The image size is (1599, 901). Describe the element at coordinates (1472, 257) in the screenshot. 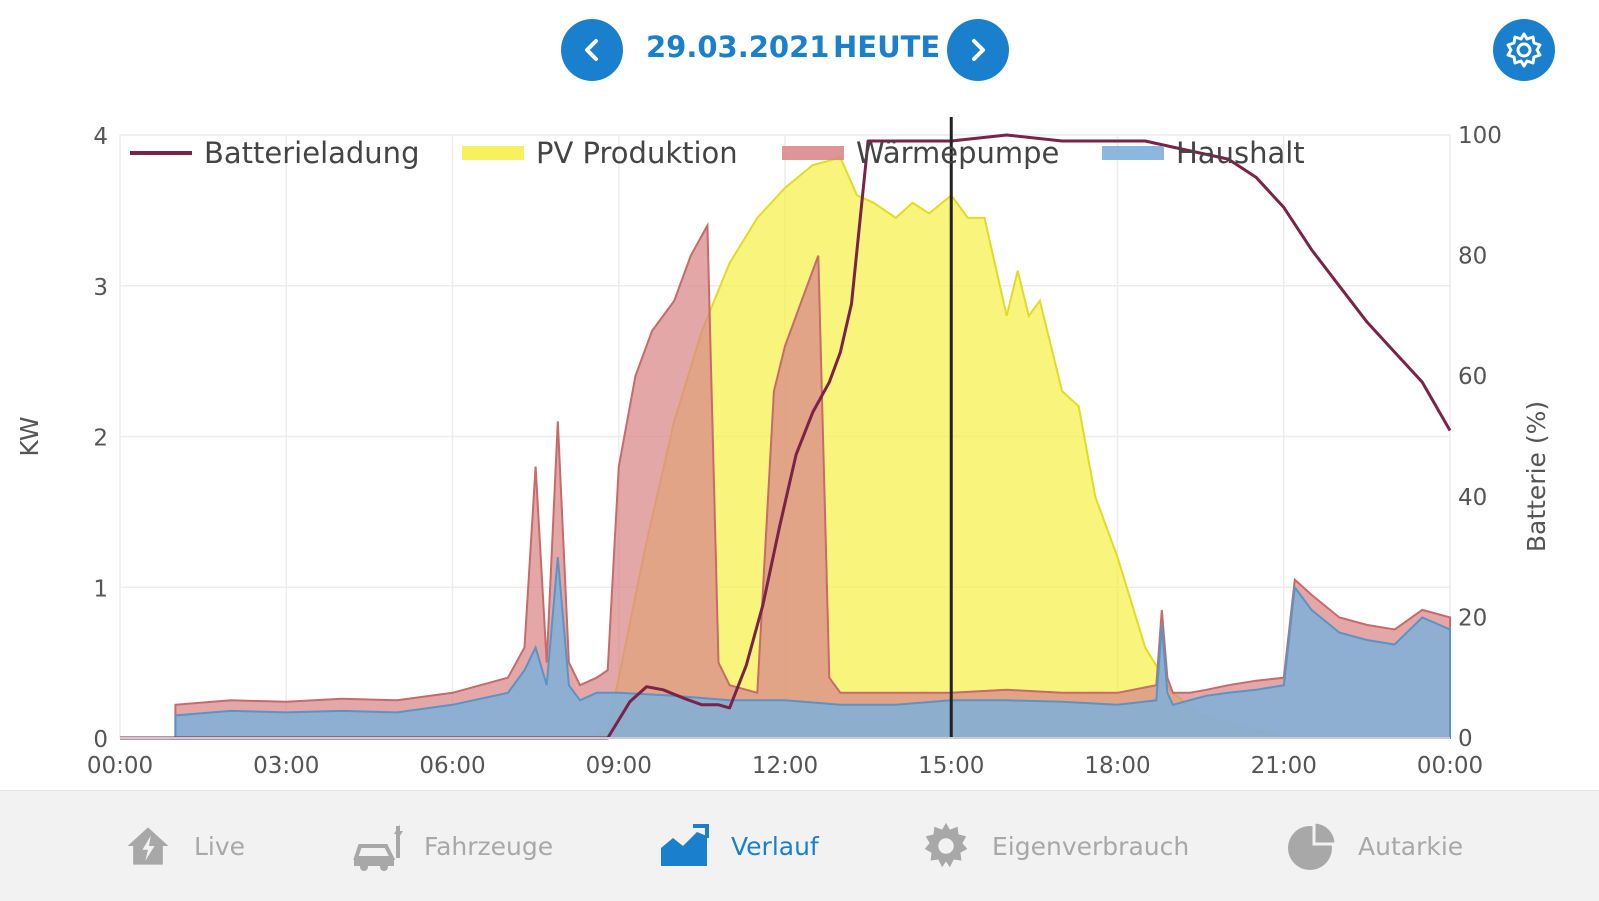

I see `y2-tick-label: 80` at that location.